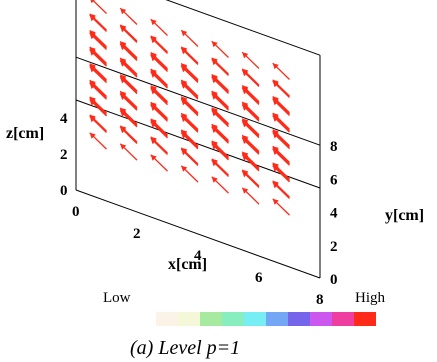  Describe the element at coordinates (334, 280) in the screenshot. I see `y-tick-label: 0` at that location.